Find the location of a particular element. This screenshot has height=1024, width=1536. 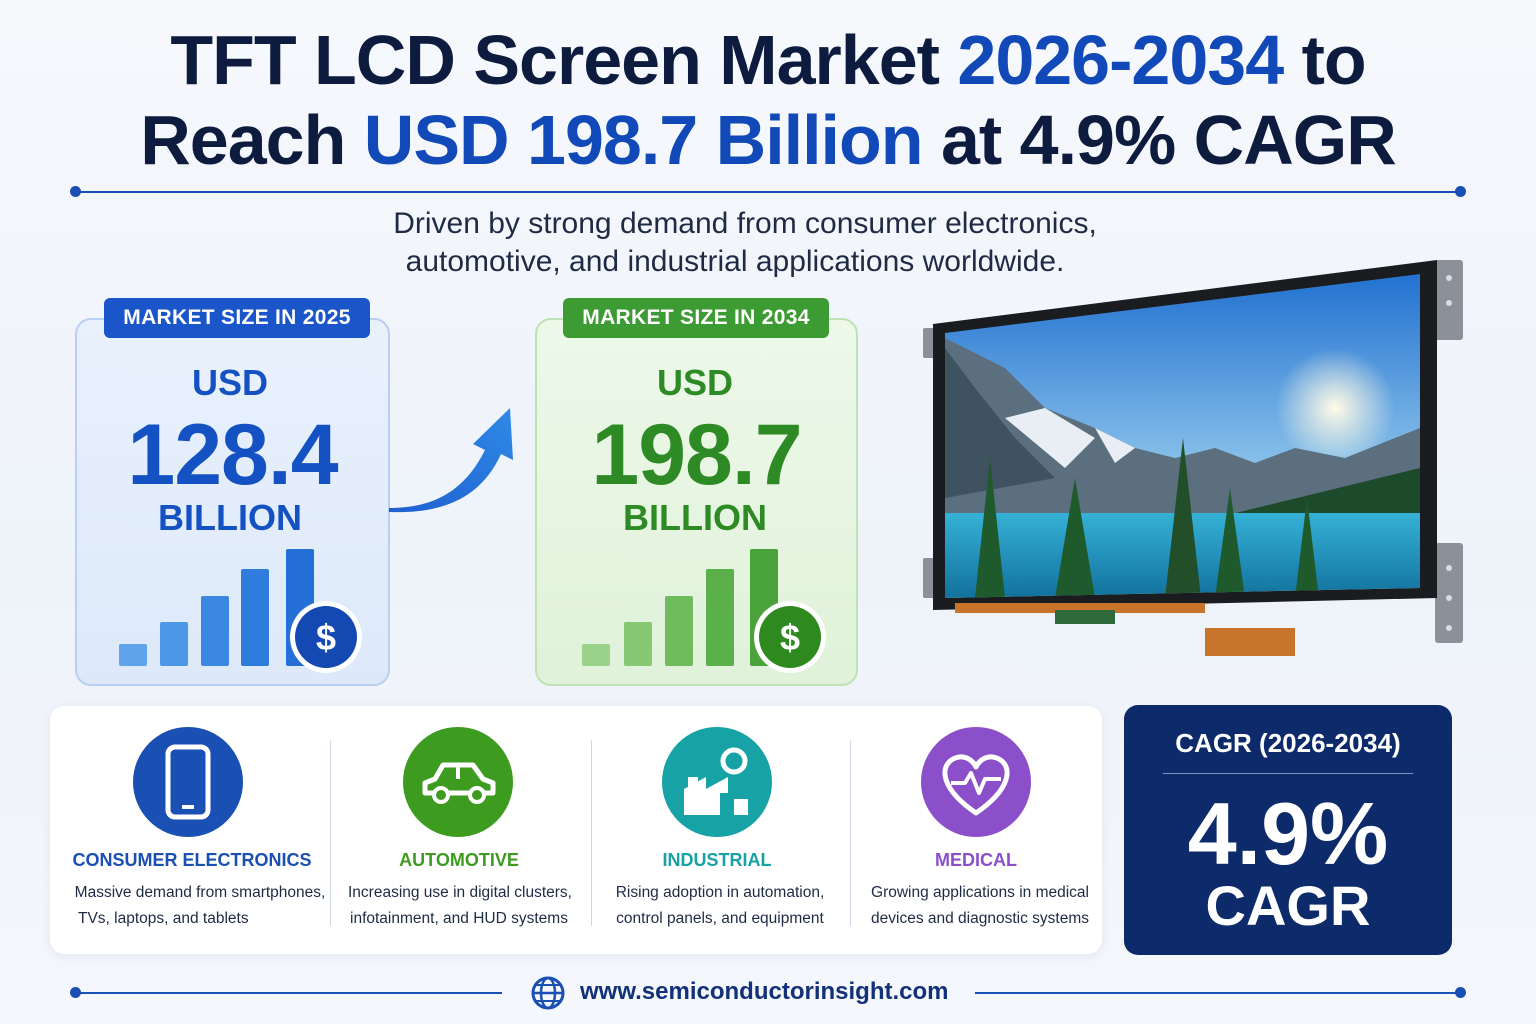

sector-title-industrial: INDUSTRIAL is located at coordinates (717, 860).